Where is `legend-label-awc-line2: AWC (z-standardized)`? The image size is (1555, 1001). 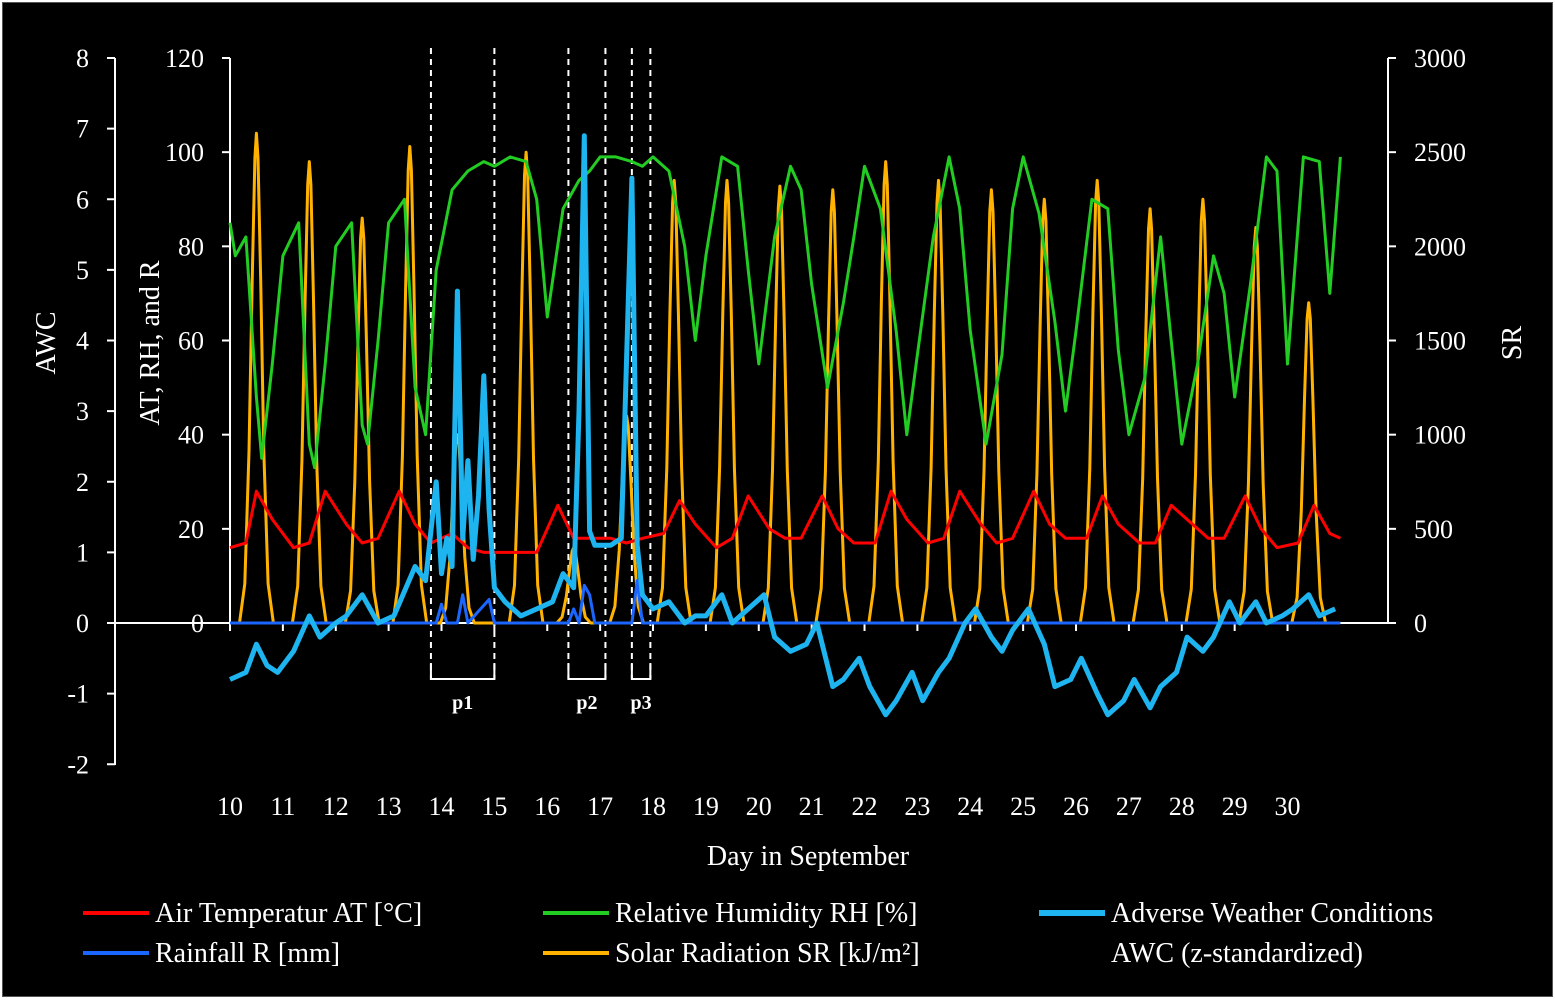
legend-label-awc-line2: AWC (z-standardized) is located at coordinates (1237, 953).